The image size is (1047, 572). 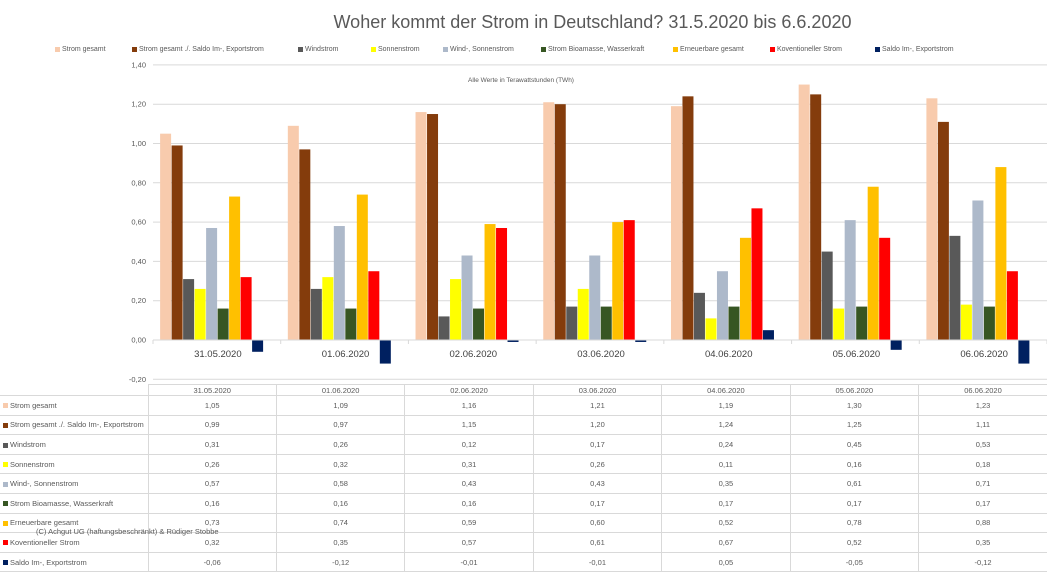 What do you see at coordinates (138, 340) in the screenshot?
I see `y-tick-label: 0,00` at bounding box center [138, 340].